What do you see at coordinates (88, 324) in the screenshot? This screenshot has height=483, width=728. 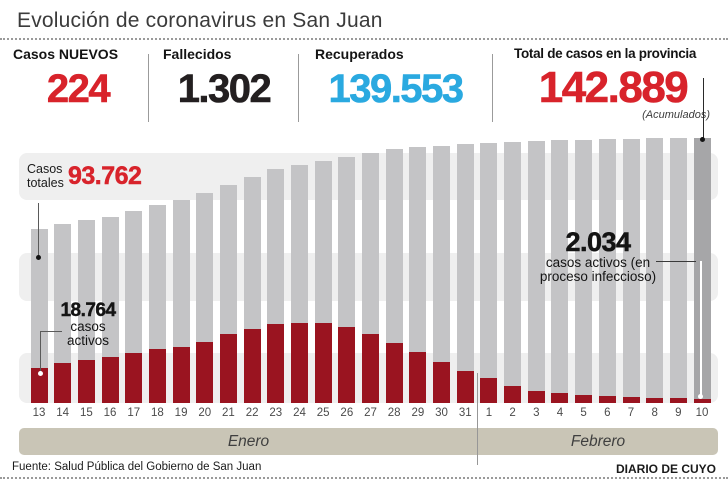 I see `annotation-activos-inicio: 18.764 casos activos` at bounding box center [88, 324].